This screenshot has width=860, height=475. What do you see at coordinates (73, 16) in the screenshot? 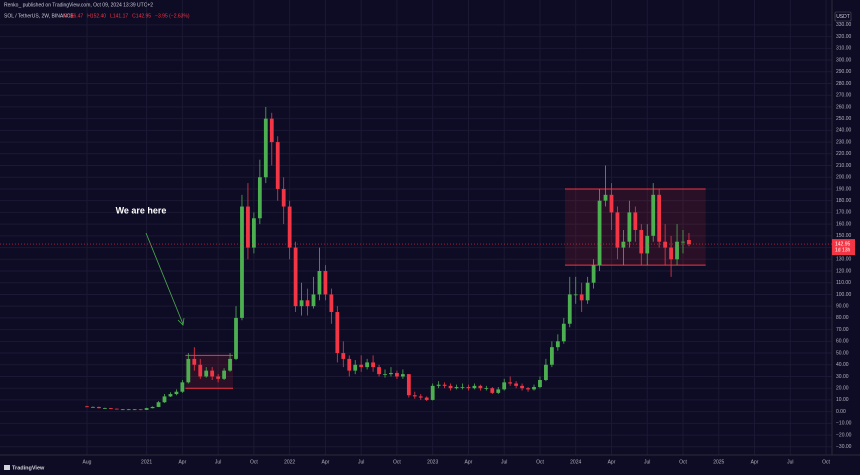
I see `ohlc-value: O146.47` at bounding box center [73, 16].